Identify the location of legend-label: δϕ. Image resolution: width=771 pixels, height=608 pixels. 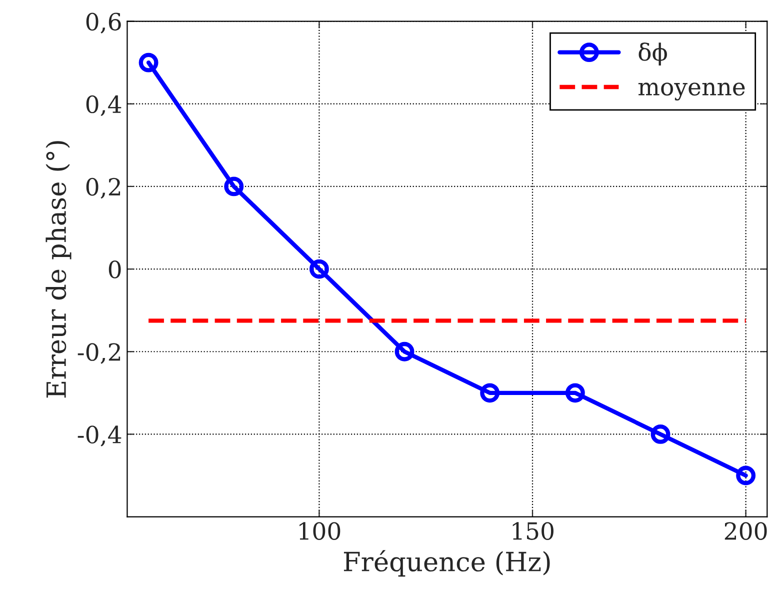
(652, 54).